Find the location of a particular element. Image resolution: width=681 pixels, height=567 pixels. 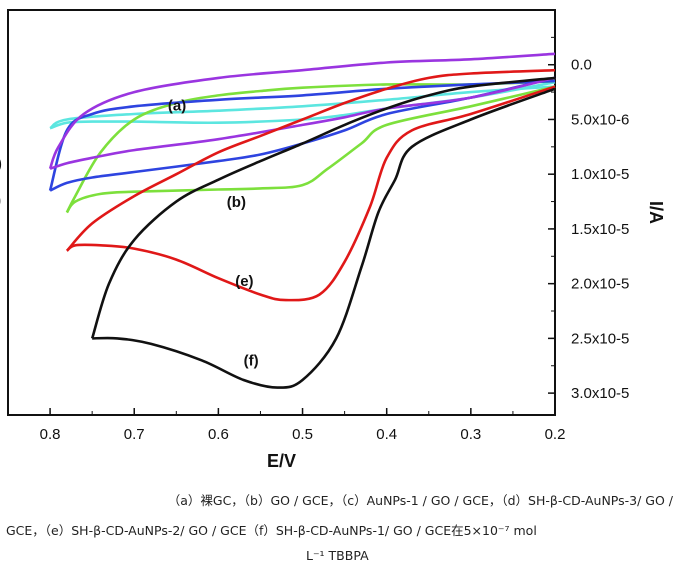

x-tick-label: 0.5 is located at coordinates (302, 434).